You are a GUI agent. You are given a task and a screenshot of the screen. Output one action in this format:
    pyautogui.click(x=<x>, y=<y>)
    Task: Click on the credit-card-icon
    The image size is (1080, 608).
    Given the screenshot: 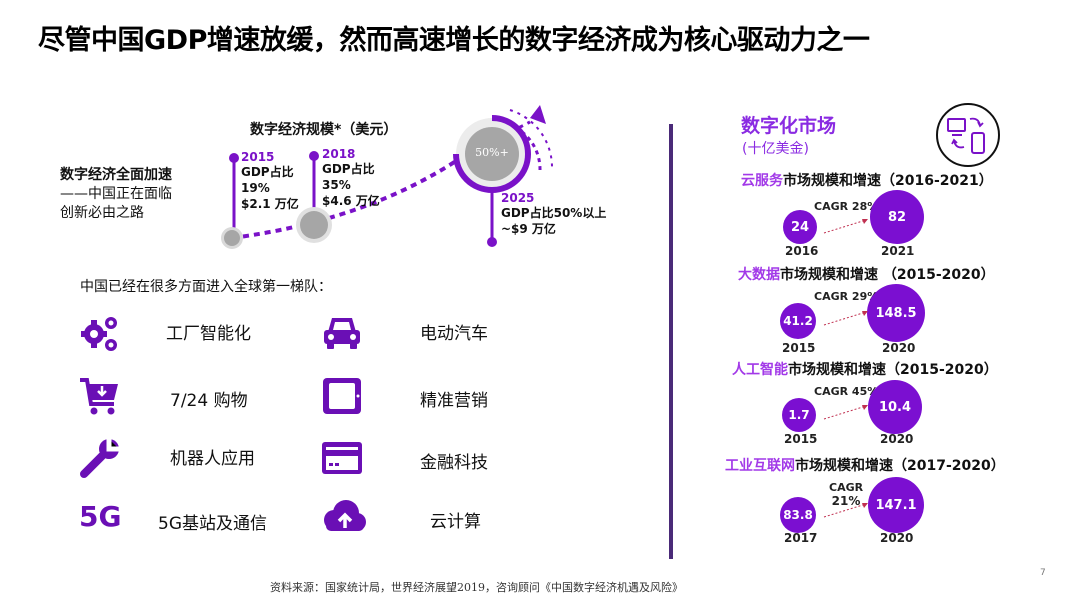 What is the action you would take?
    pyautogui.click(x=342, y=458)
    